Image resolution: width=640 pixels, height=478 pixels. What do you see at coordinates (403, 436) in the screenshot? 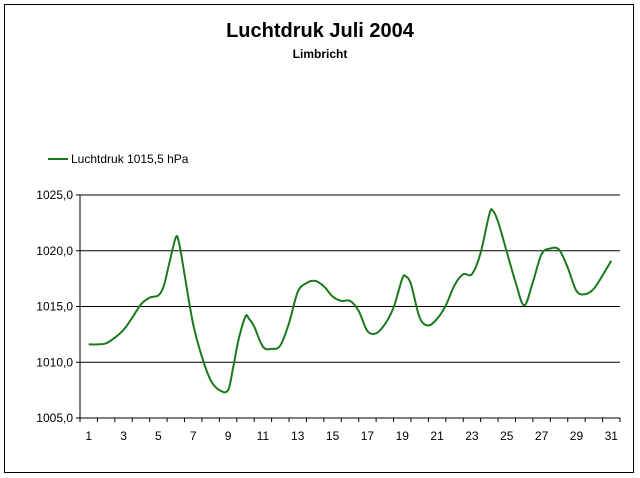
I see `x-tick-label: 19` at bounding box center [403, 436].